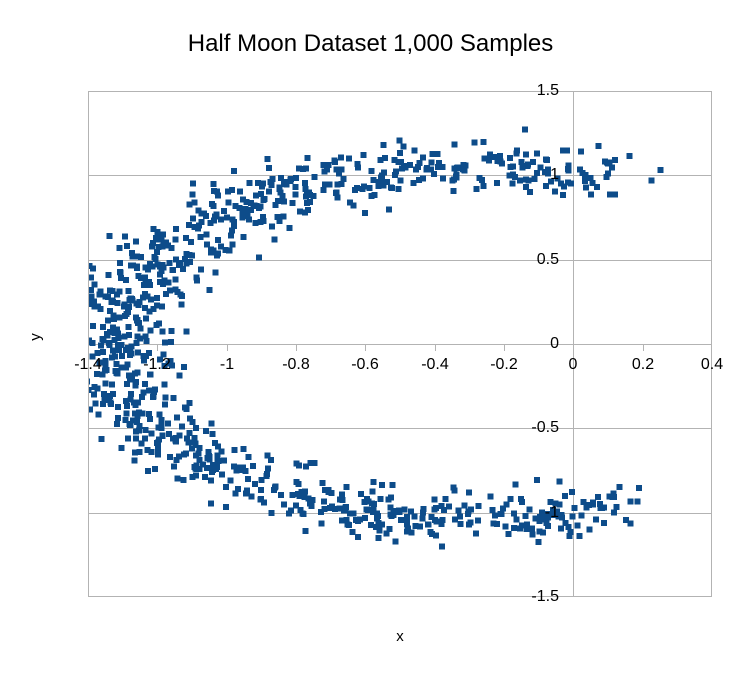 The height and width of the screenshot is (675, 741). What do you see at coordinates (227, 364) in the screenshot?
I see `x-tick-label: -1` at bounding box center [227, 364].